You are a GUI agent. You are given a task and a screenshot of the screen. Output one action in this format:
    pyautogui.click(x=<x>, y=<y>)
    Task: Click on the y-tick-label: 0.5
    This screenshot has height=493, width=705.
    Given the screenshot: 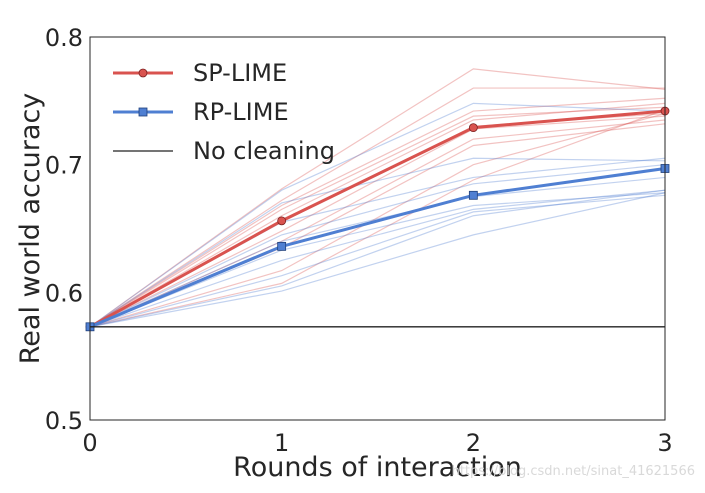 What is the action you would take?
    pyautogui.click(x=64, y=421)
    